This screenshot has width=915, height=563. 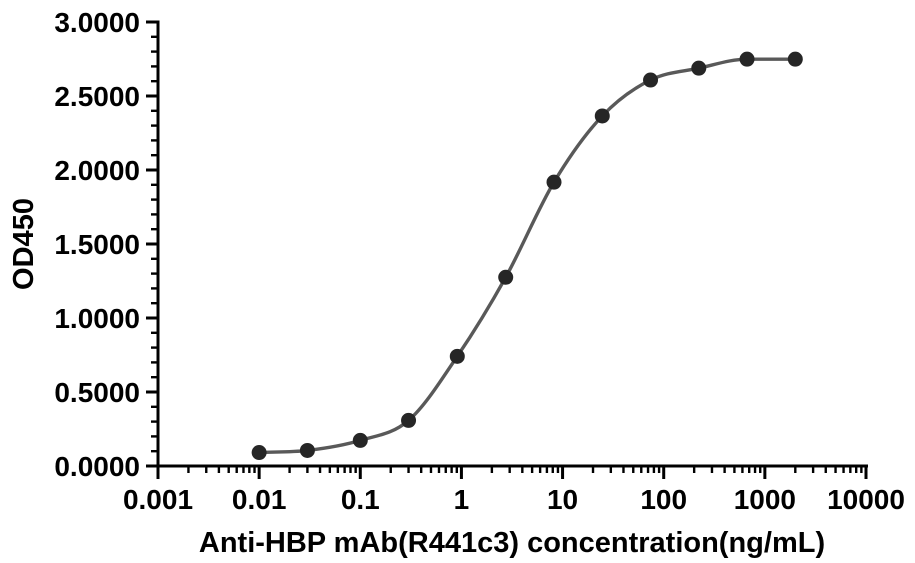 I want to click on x-tick-label: 1000, so click(x=765, y=499).